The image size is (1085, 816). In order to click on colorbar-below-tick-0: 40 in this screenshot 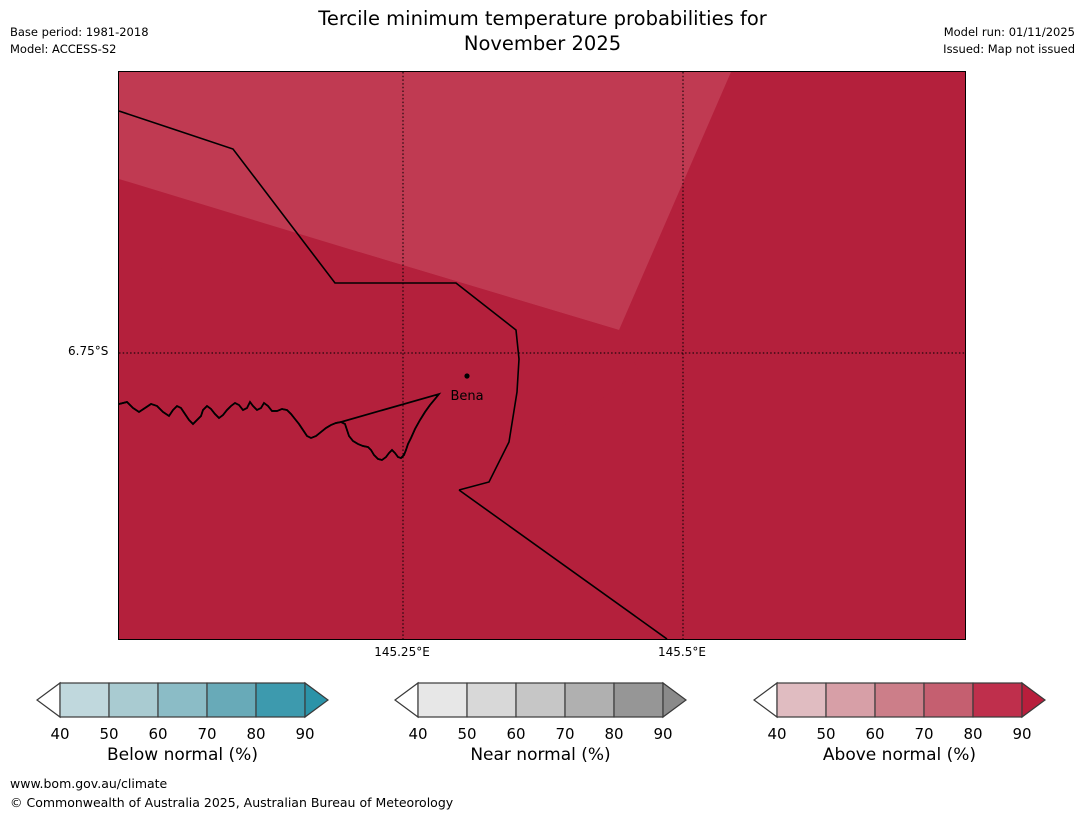, I will do `click(60, 734)`.